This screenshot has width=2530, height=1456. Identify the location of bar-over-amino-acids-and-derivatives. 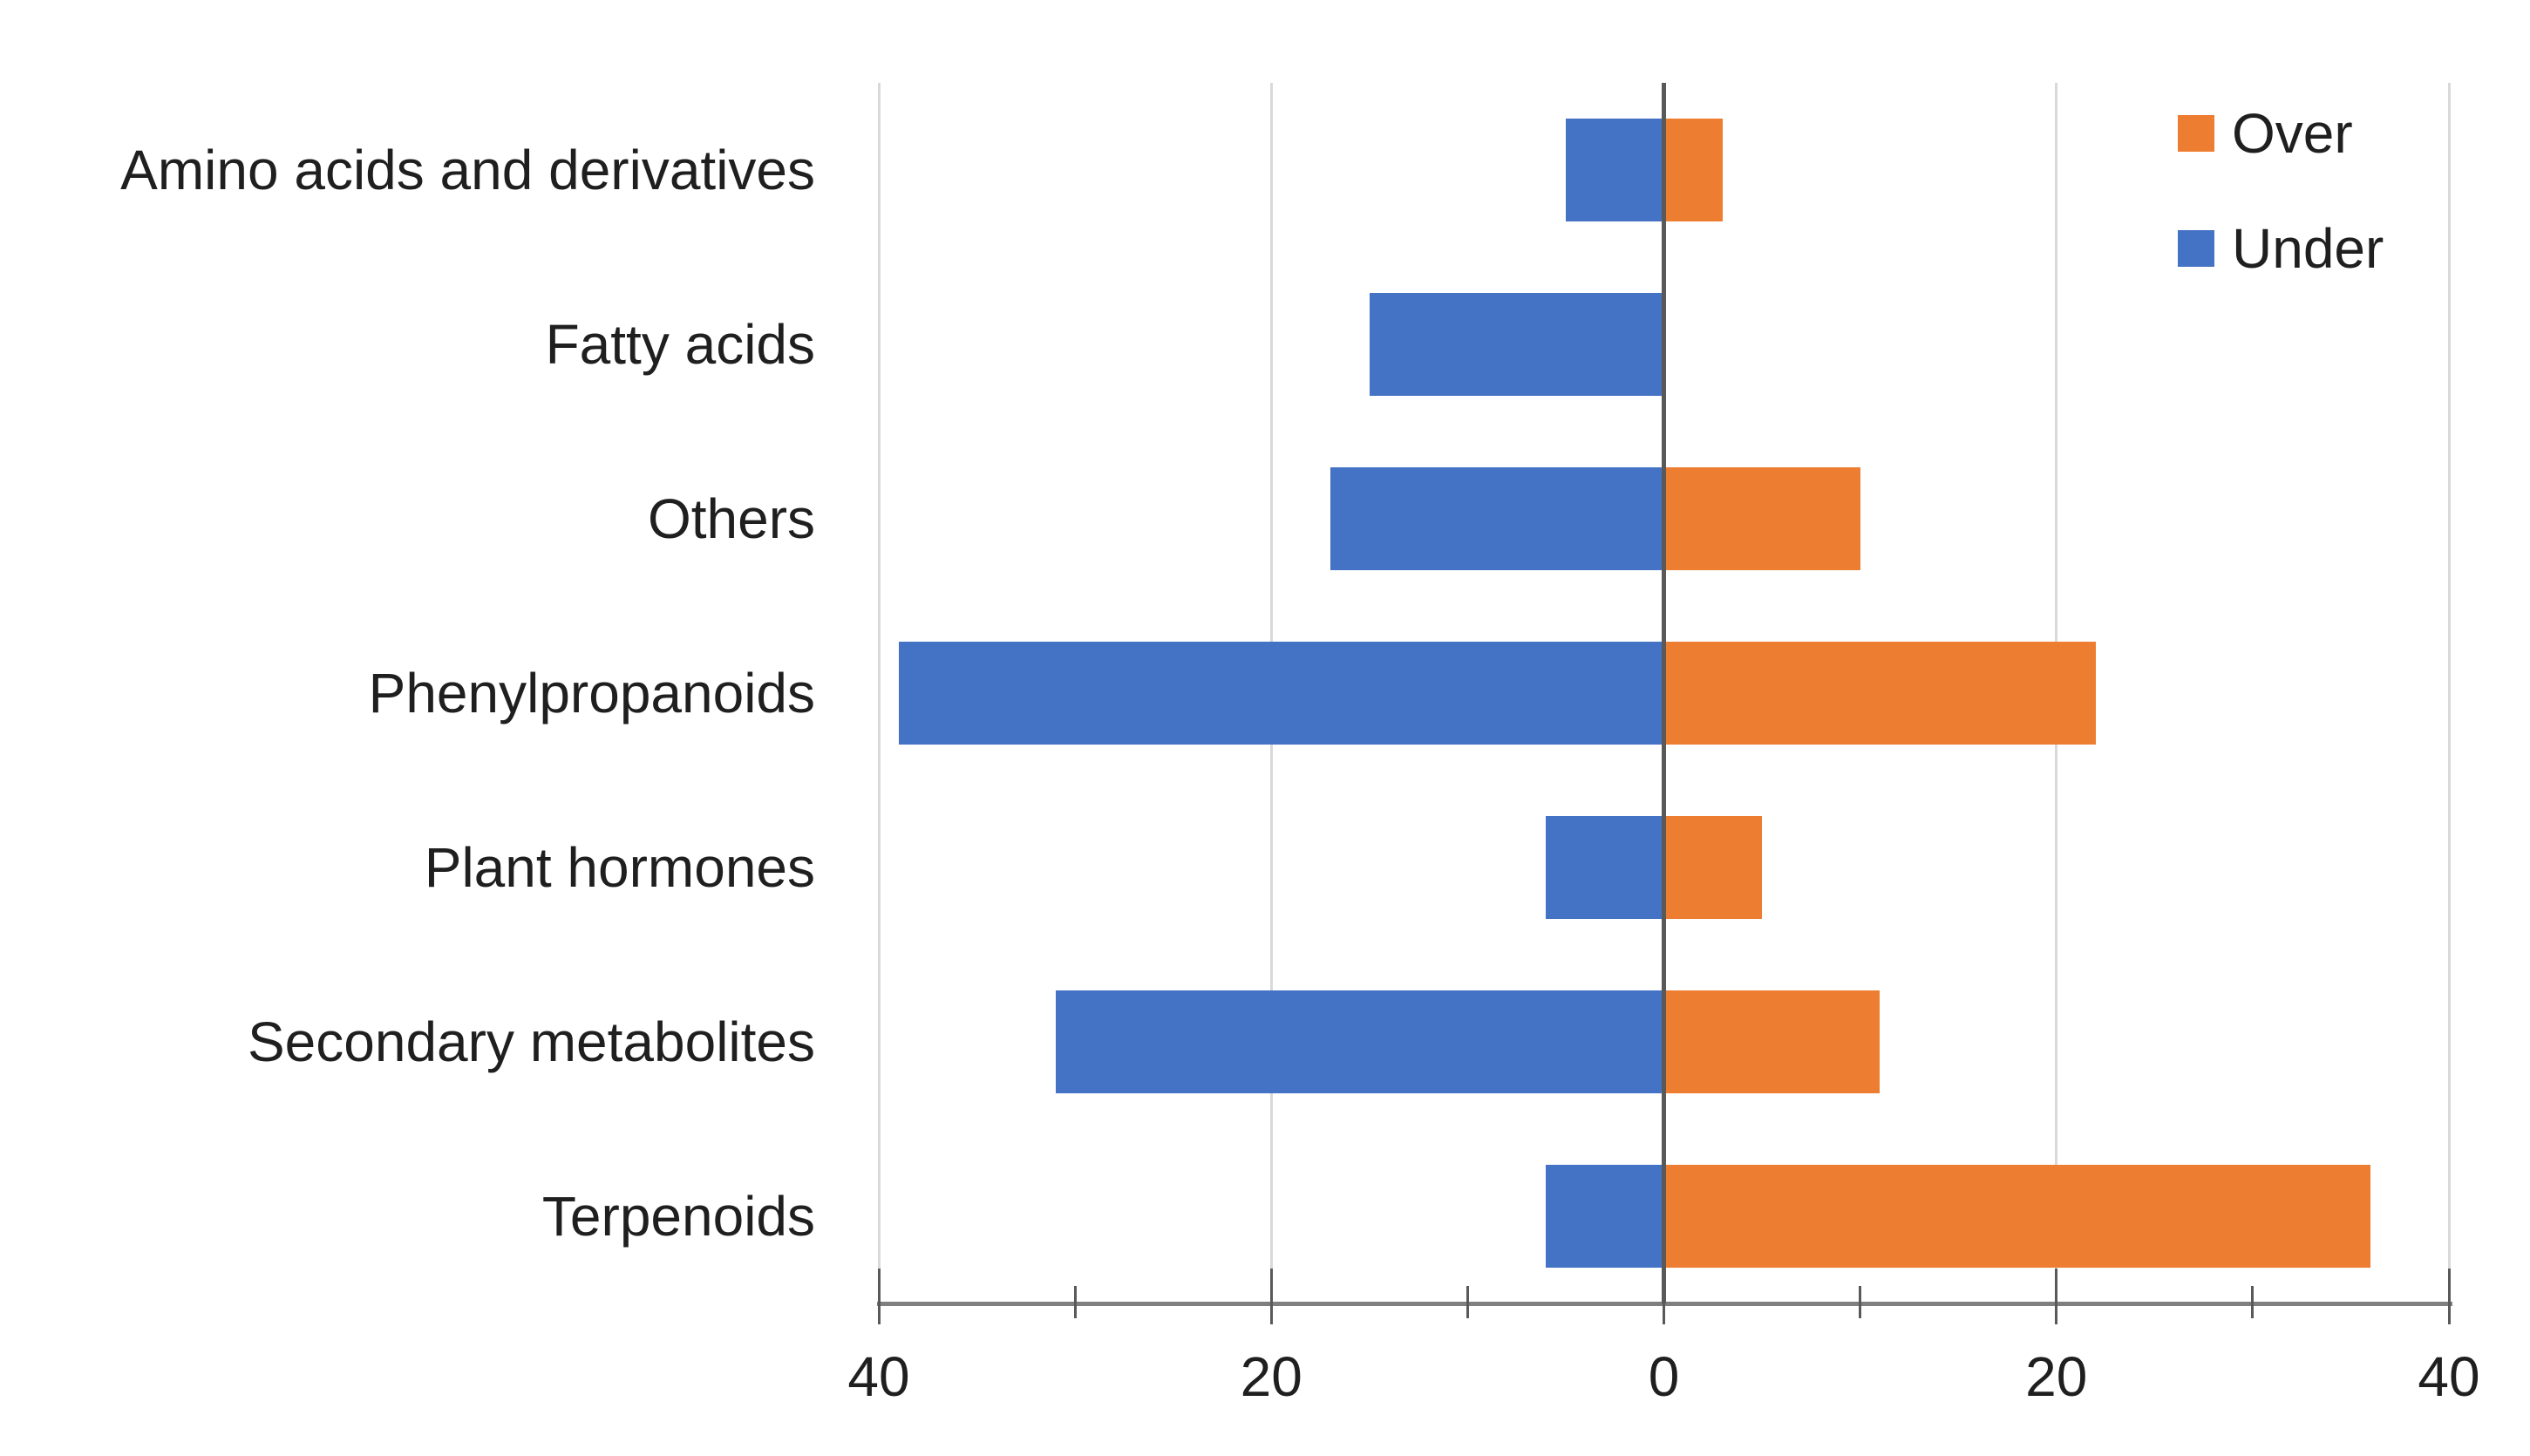
(1693, 170).